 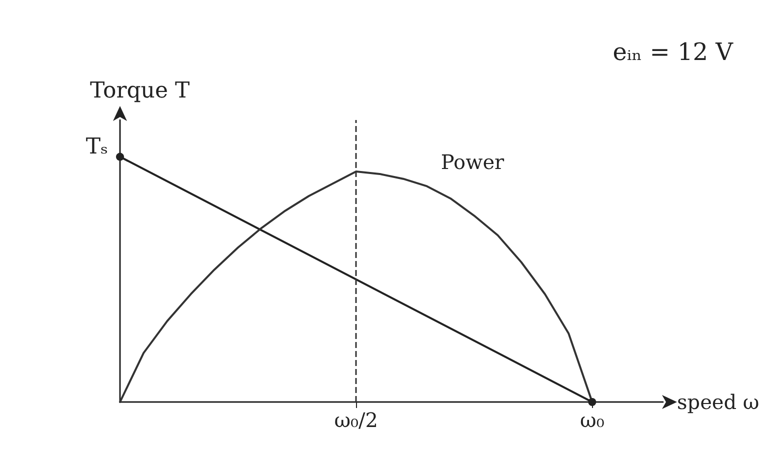 What do you see at coordinates (356, 420) in the screenshot?
I see `x-tick-label: ω₀/2` at bounding box center [356, 420].